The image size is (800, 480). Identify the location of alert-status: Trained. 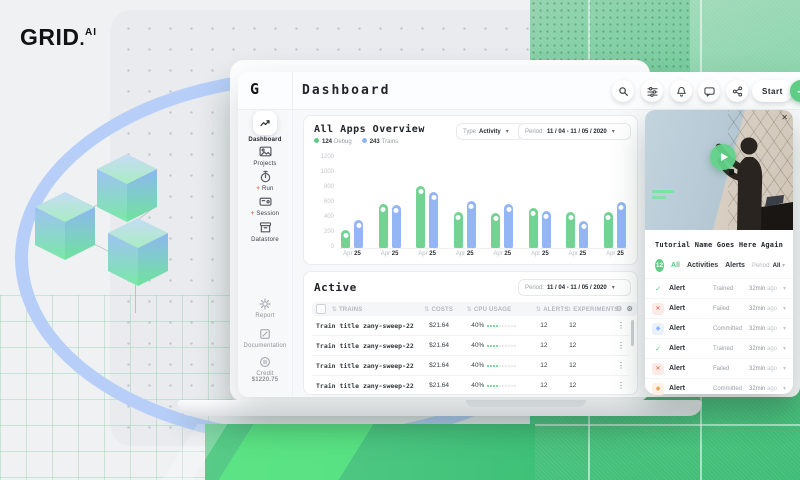
(723, 348).